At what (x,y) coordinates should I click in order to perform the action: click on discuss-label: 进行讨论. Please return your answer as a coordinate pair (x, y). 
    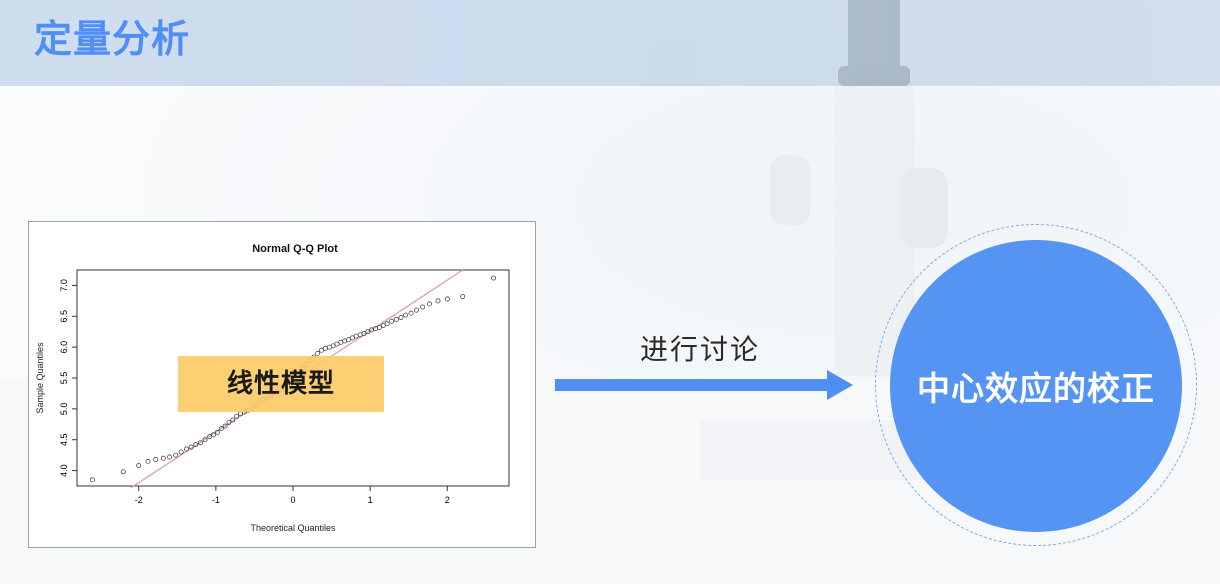
    Looking at the image, I should click on (700, 349).